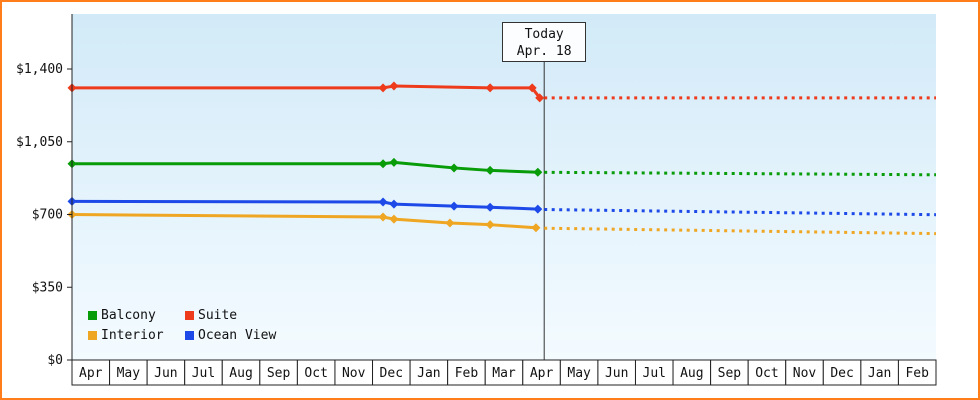 The image size is (980, 400). What do you see at coordinates (47, 287) in the screenshot?
I see `y-tick-label: $350` at bounding box center [47, 287].